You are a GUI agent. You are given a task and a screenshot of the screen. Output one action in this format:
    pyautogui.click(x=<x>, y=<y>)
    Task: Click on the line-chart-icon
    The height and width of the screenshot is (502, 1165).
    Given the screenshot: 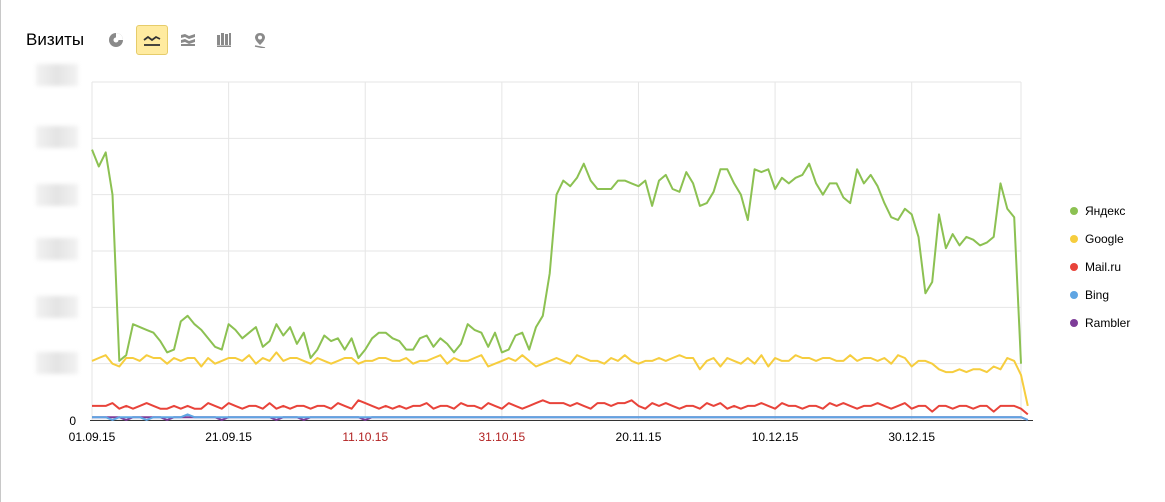 What is the action you would take?
    pyautogui.click(x=152, y=40)
    